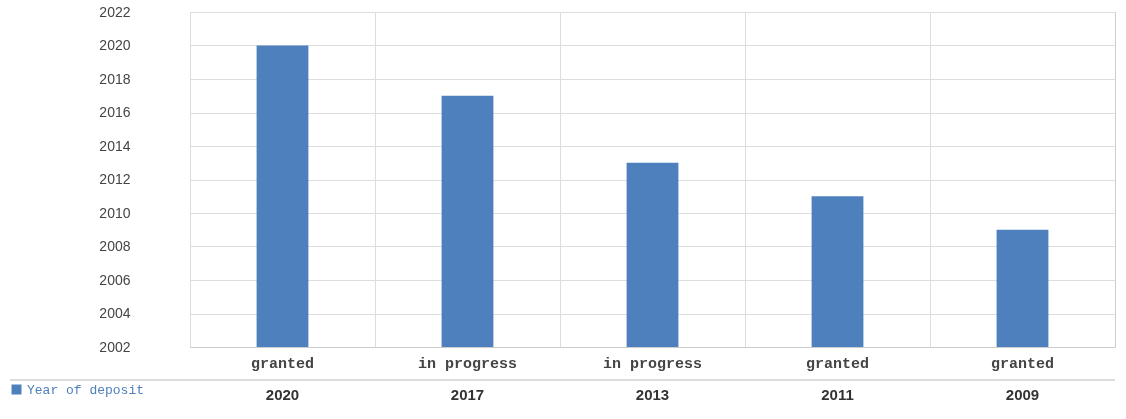 The height and width of the screenshot is (419, 1126). Describe the element at coordinates (115, 45) in the screenshot. I see `y-tick-label: 2020` at that location.